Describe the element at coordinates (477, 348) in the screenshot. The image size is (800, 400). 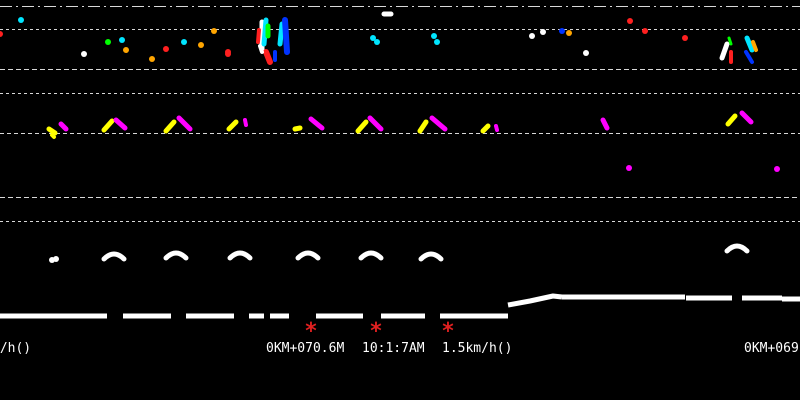
I see `speed-readout: 1.5km/h()` at that location.